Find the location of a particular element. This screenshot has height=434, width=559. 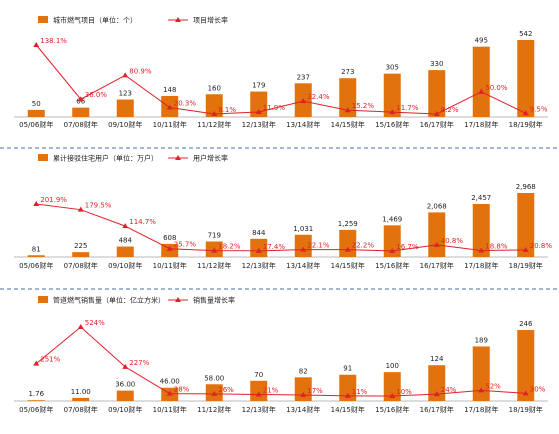

bar-value-label: 225 is located at coordinates (80, 246).